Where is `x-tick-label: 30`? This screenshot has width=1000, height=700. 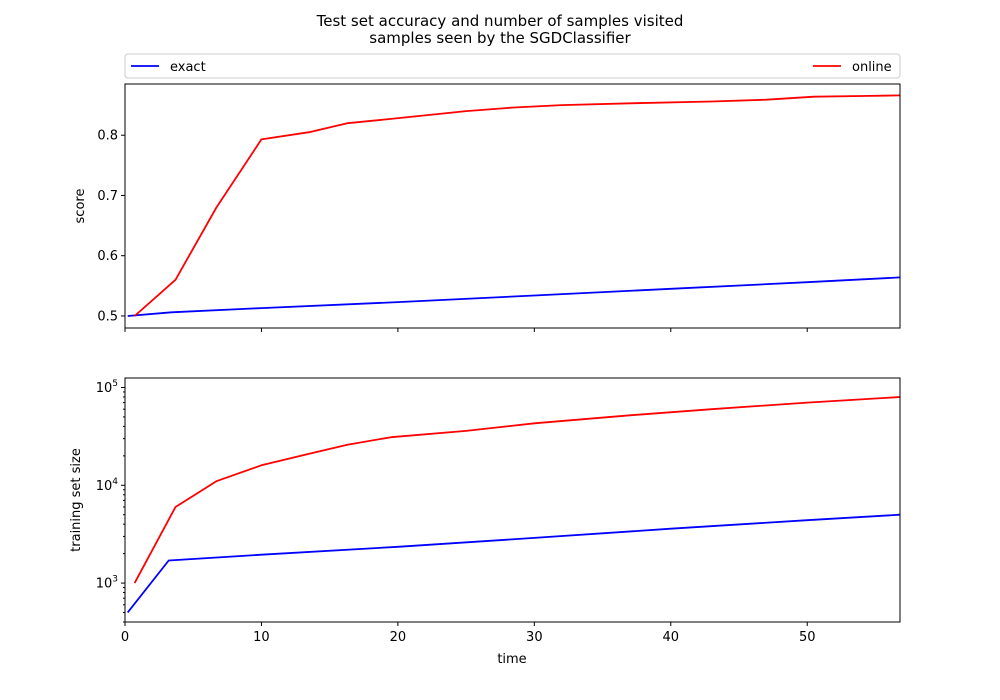
x-tick-label: 30 is located at coordinates (534, 637).